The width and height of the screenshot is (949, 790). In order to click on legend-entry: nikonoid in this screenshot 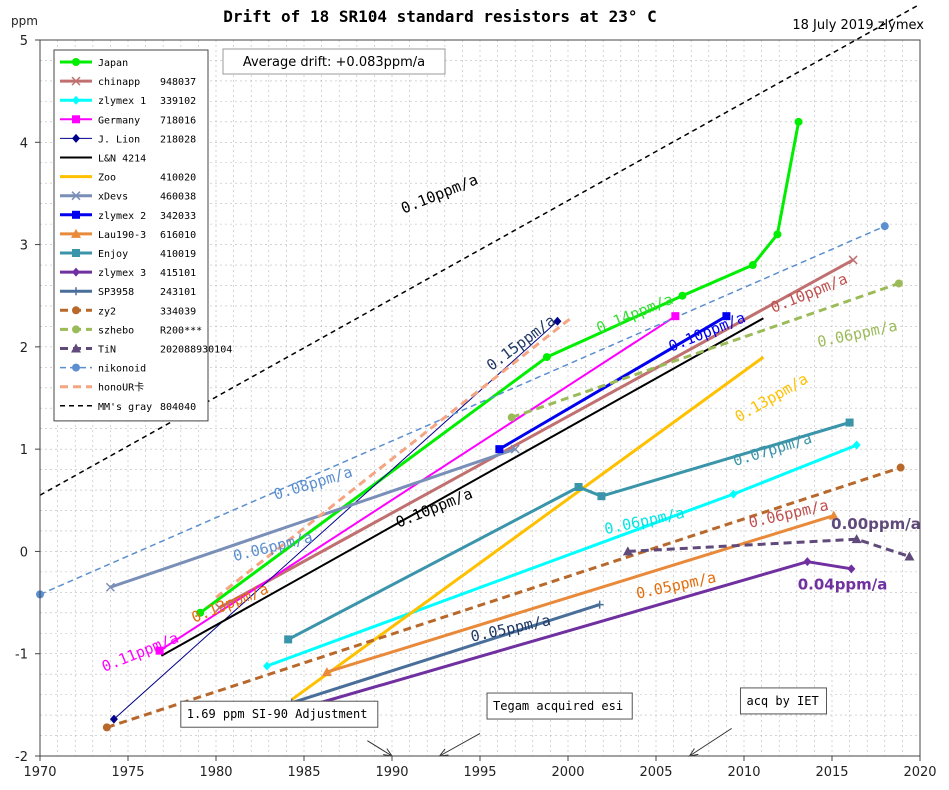, I will do `click(103, 369)`.